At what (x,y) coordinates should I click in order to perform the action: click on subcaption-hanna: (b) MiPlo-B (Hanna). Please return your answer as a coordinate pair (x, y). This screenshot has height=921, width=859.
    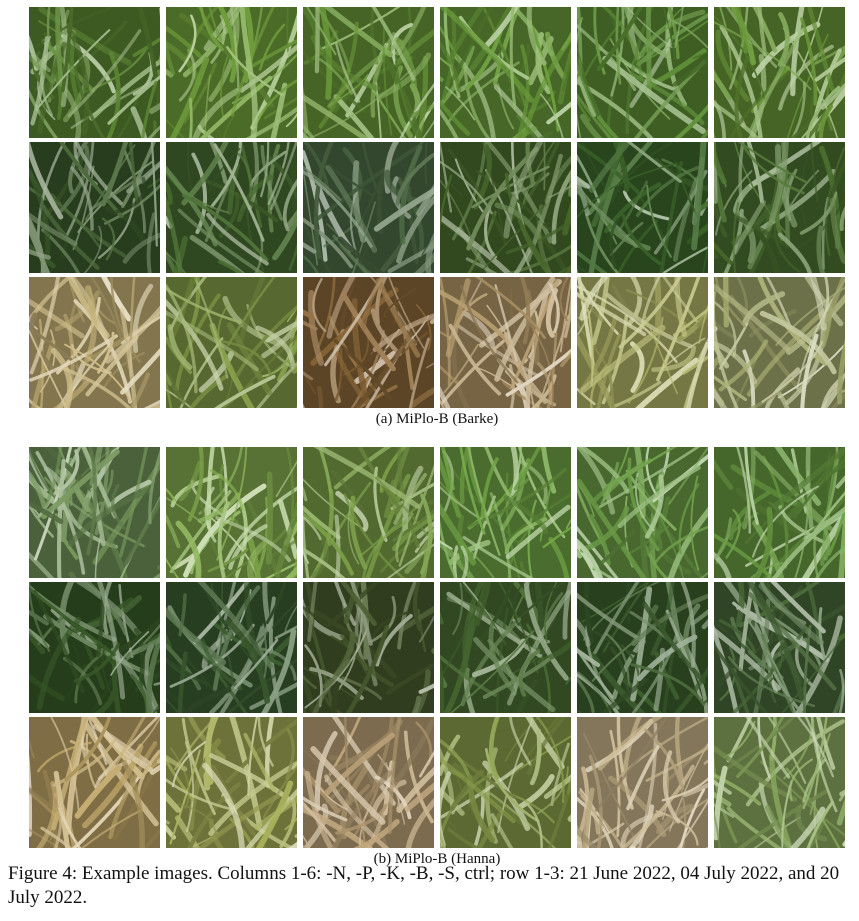
    Looking at the image, I should click on (437, 859).